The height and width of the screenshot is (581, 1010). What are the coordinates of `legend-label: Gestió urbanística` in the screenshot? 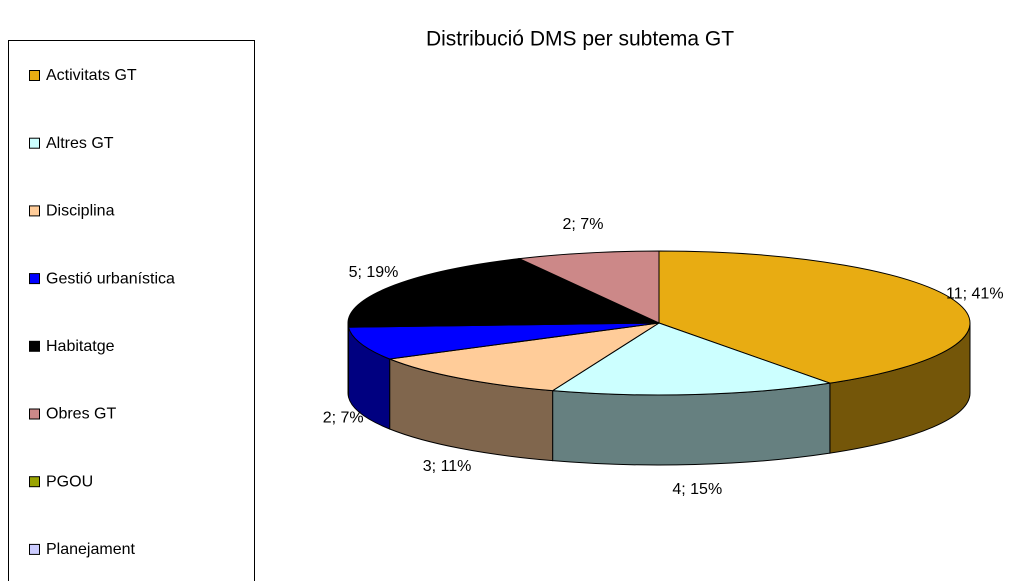 It's located at (110, 278).